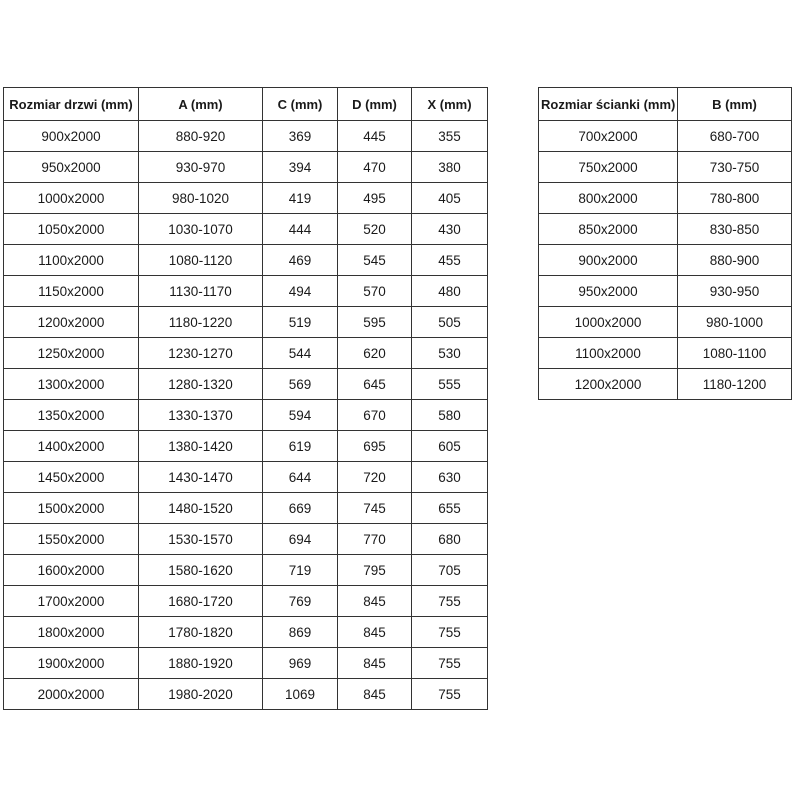 This screenshot has width=800, height=800. I want to click on table-cell: 2000x2000, so click(71, 694).